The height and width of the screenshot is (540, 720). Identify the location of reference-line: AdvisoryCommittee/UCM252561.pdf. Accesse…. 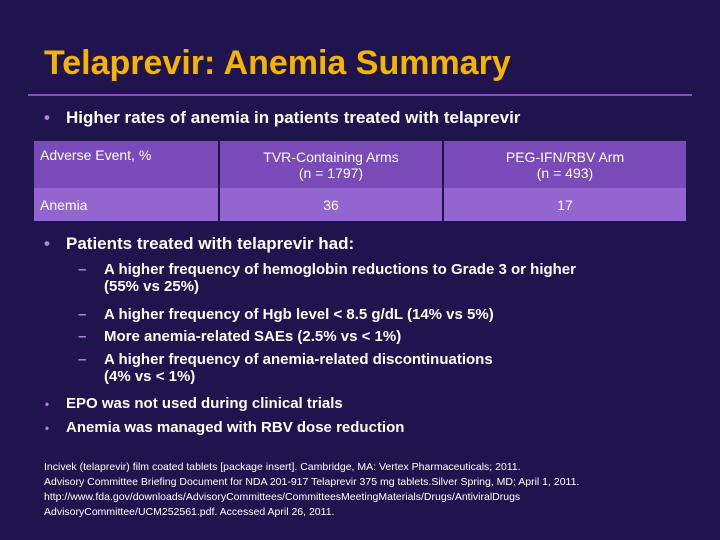
(189, 512).